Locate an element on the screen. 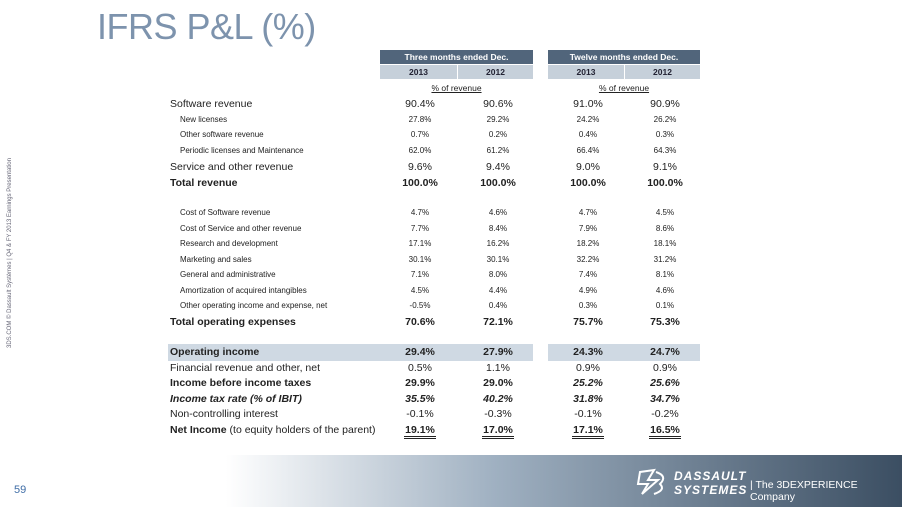  value: 7.9% is located at coordinates (588, 228).